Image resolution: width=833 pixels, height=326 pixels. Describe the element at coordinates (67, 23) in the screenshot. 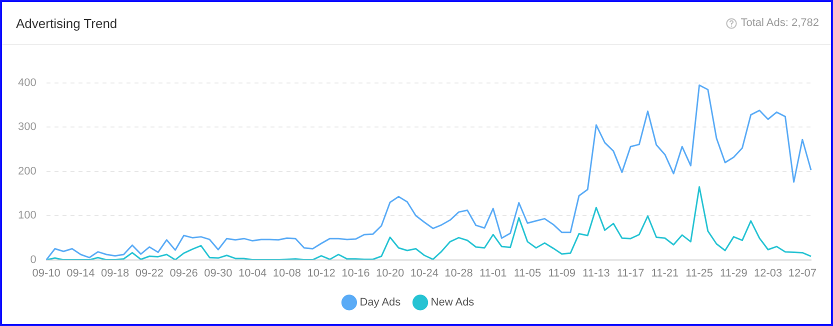

I see `chart-title: Advertising Trend` at that location.